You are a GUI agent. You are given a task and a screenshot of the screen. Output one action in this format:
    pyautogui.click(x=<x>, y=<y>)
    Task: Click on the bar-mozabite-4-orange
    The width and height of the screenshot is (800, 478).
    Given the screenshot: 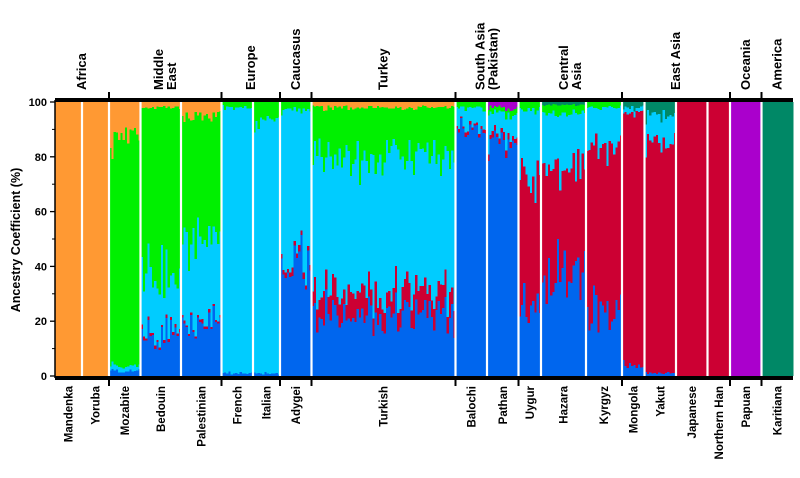 What is the action you would take?
    pyautogui.click(x=117, y=117)
    